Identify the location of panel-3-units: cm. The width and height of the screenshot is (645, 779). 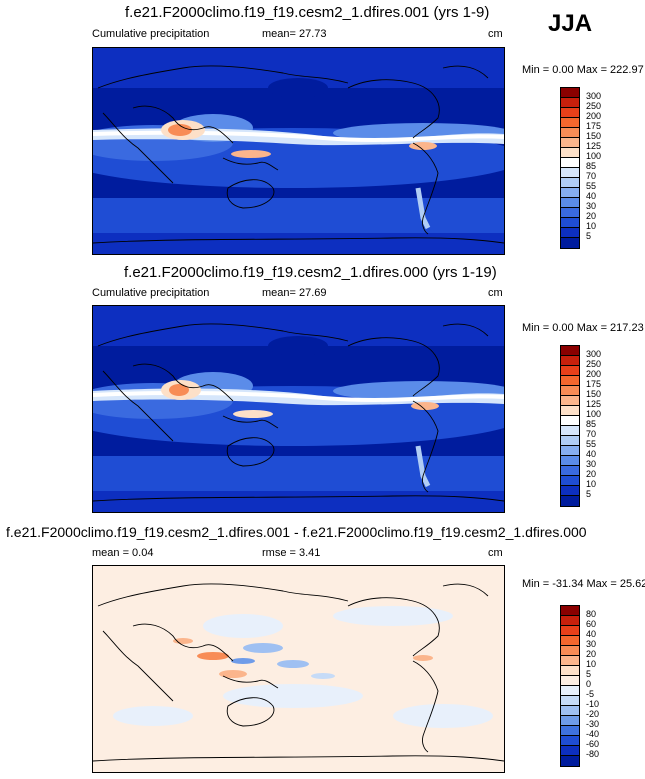
(495, 553).